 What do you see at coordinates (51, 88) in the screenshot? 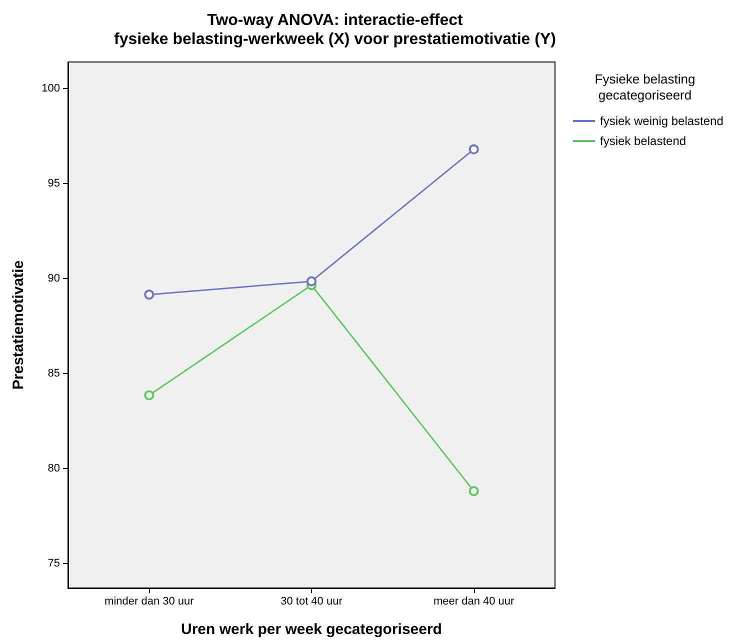
I see `y-tick-label: 100` at bounding box center [51, 88].